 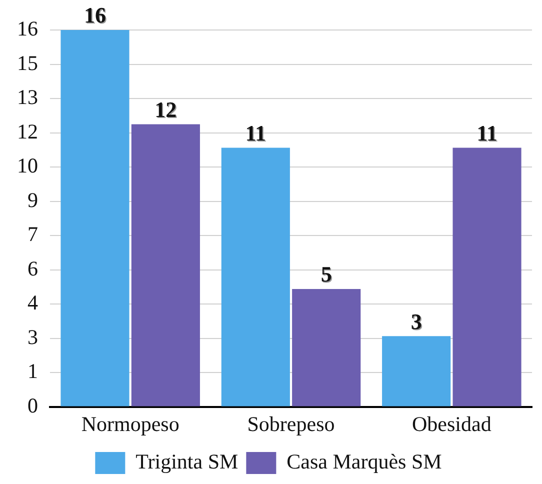 What do you see at coordinates (95, 16) in the screenshot?
I see `data-label: 16` at bounding box center [95, 16].